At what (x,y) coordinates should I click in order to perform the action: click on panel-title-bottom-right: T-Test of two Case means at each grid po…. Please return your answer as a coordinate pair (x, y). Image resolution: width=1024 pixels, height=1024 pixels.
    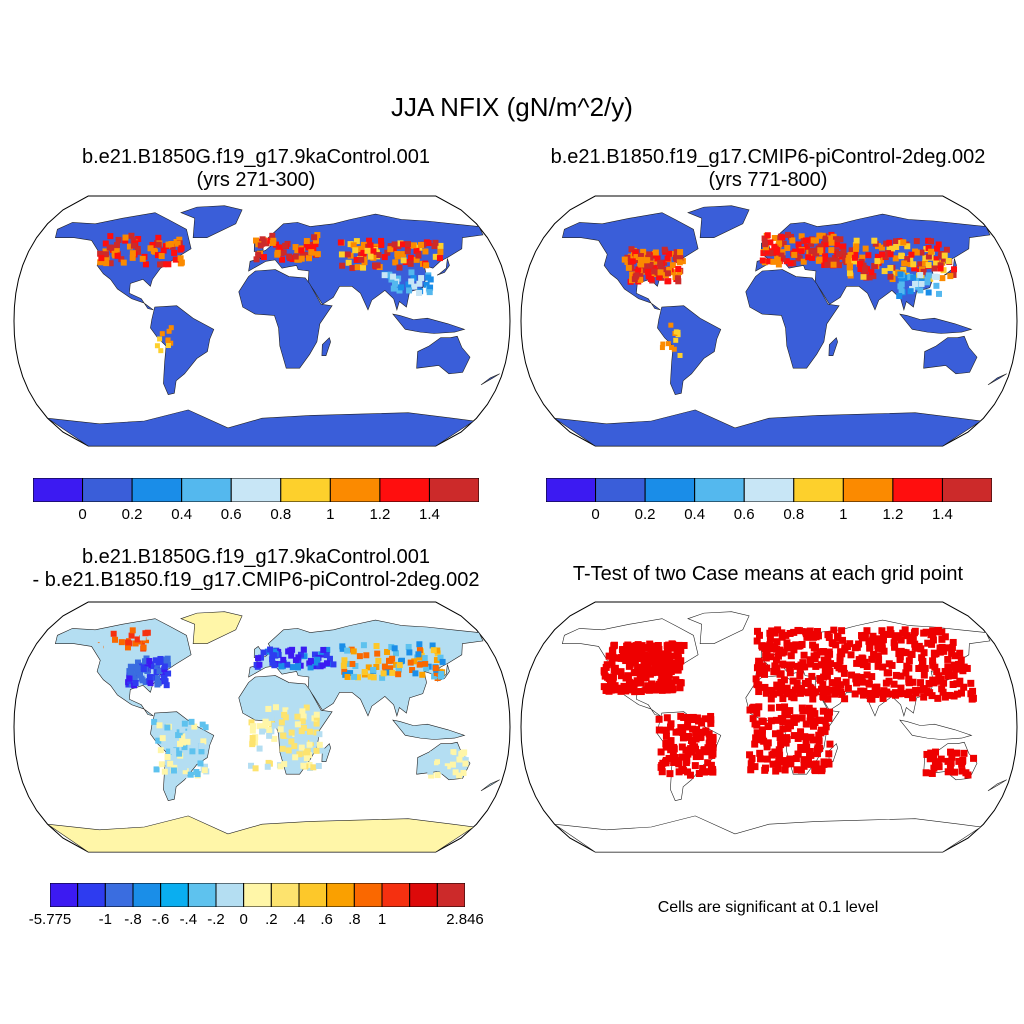
    Looking at the image, I should click on (768, 574).